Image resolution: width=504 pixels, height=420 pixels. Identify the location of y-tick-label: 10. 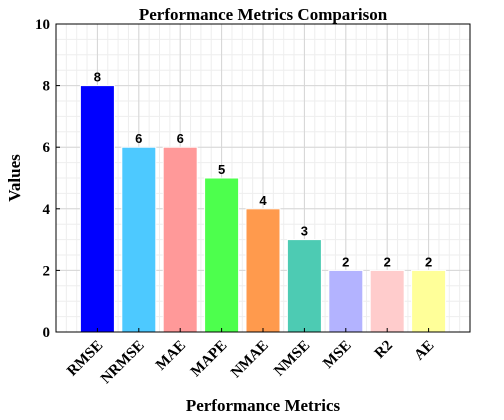
(42, 25).